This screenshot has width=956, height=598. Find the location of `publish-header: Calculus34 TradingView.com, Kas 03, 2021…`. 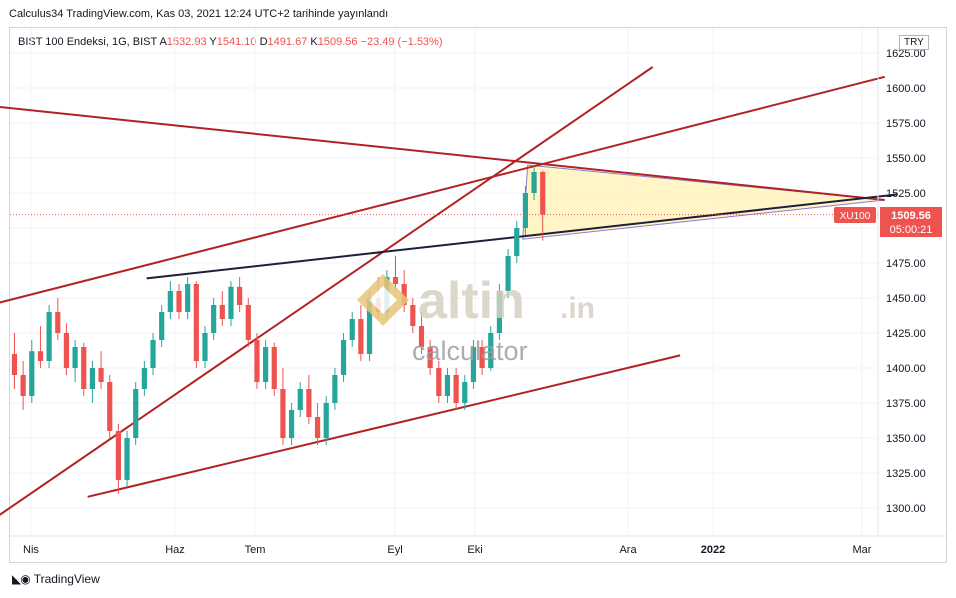

publish-header: Calculus34 TradingView.com, Kas 03, 2021… is located at coordinates (199, 14).